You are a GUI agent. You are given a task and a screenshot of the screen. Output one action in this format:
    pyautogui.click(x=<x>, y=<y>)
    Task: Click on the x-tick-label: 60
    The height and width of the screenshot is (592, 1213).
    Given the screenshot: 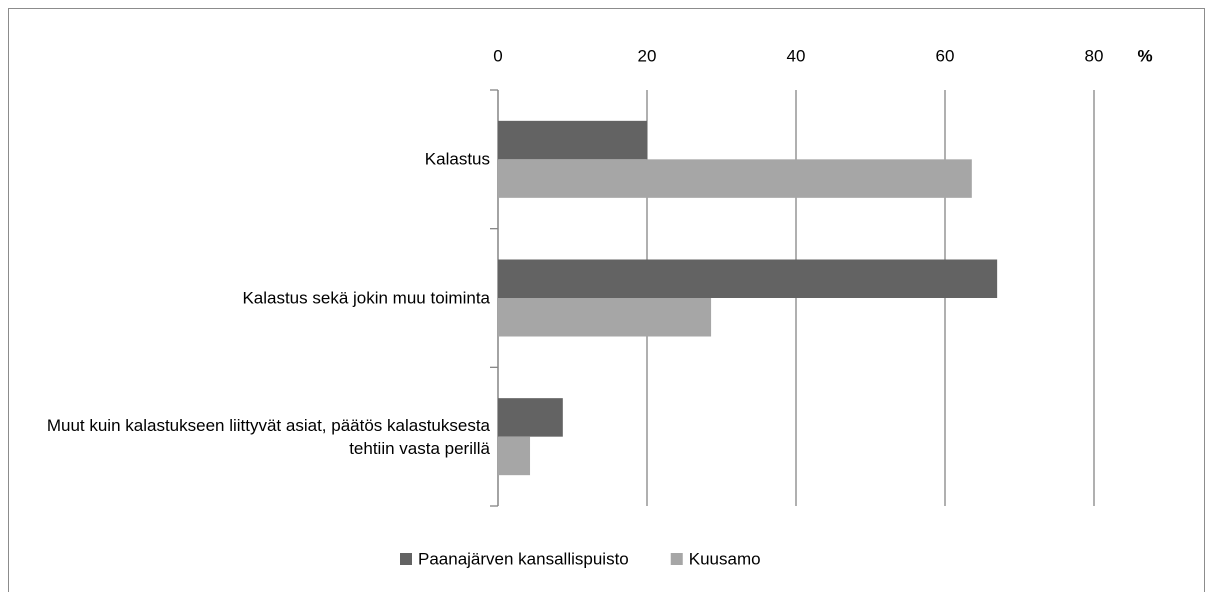 What is the action you would take?
    pyautogui.click(x=945, y=55)
    